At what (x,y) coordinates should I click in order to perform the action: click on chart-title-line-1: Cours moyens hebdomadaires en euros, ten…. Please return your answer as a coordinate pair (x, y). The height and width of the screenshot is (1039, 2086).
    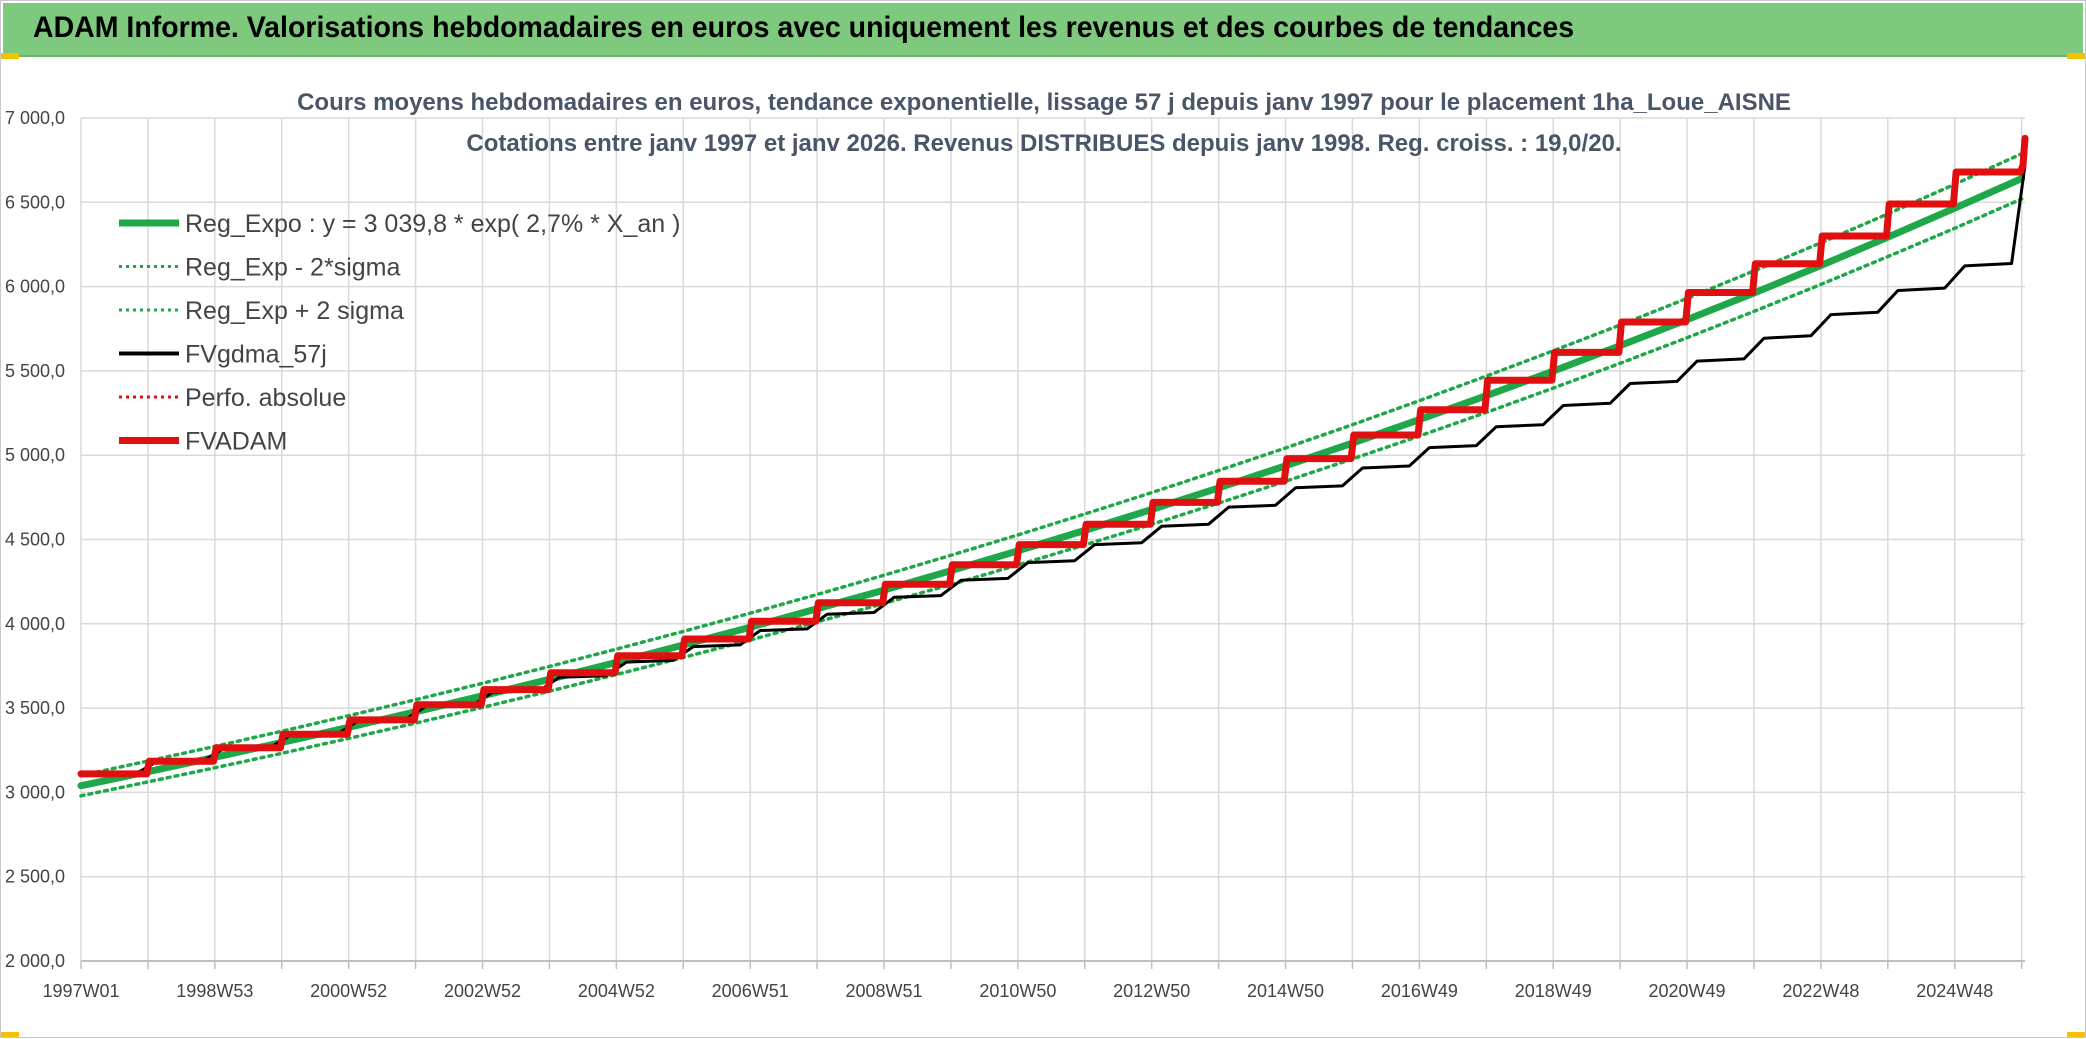
    Looking at the image, I should click on (1044, 102).